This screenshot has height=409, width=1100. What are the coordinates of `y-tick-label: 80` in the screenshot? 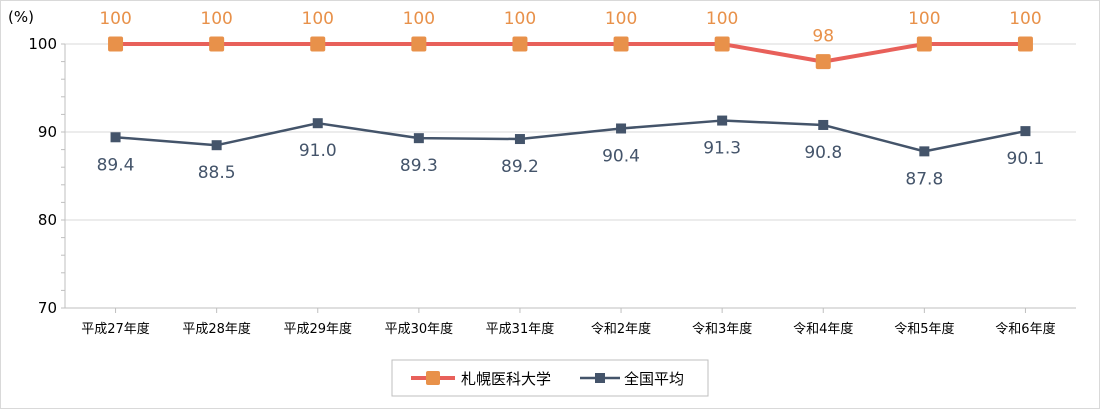 It's located at (47, 220).